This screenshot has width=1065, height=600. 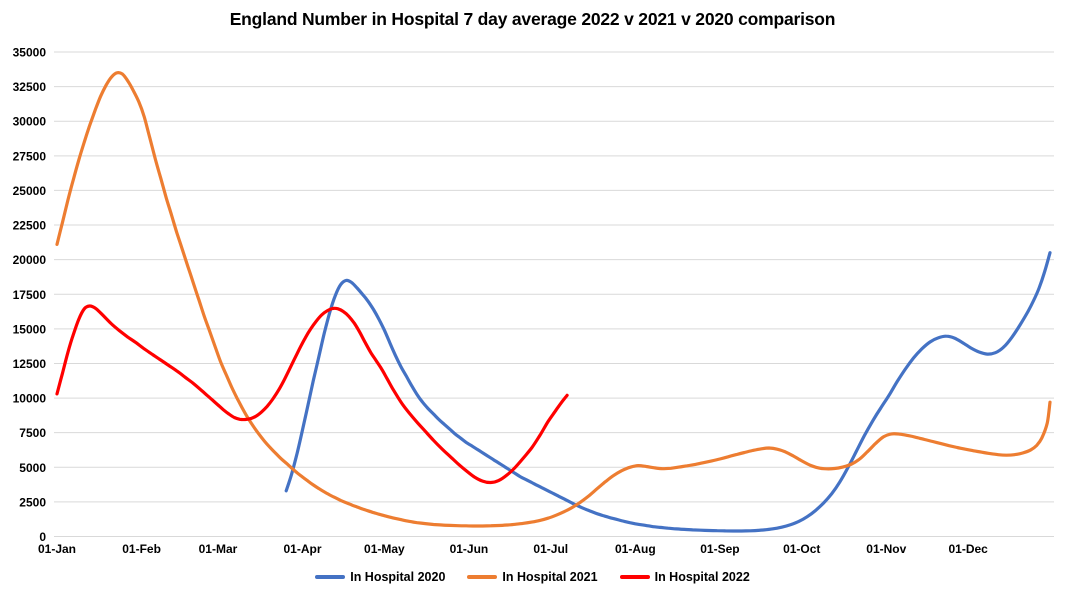 What do you see at coordinates (42, 537) in the screenshot?
I see `y-axis-tick-label: 0` at bounding box center [42, 537].